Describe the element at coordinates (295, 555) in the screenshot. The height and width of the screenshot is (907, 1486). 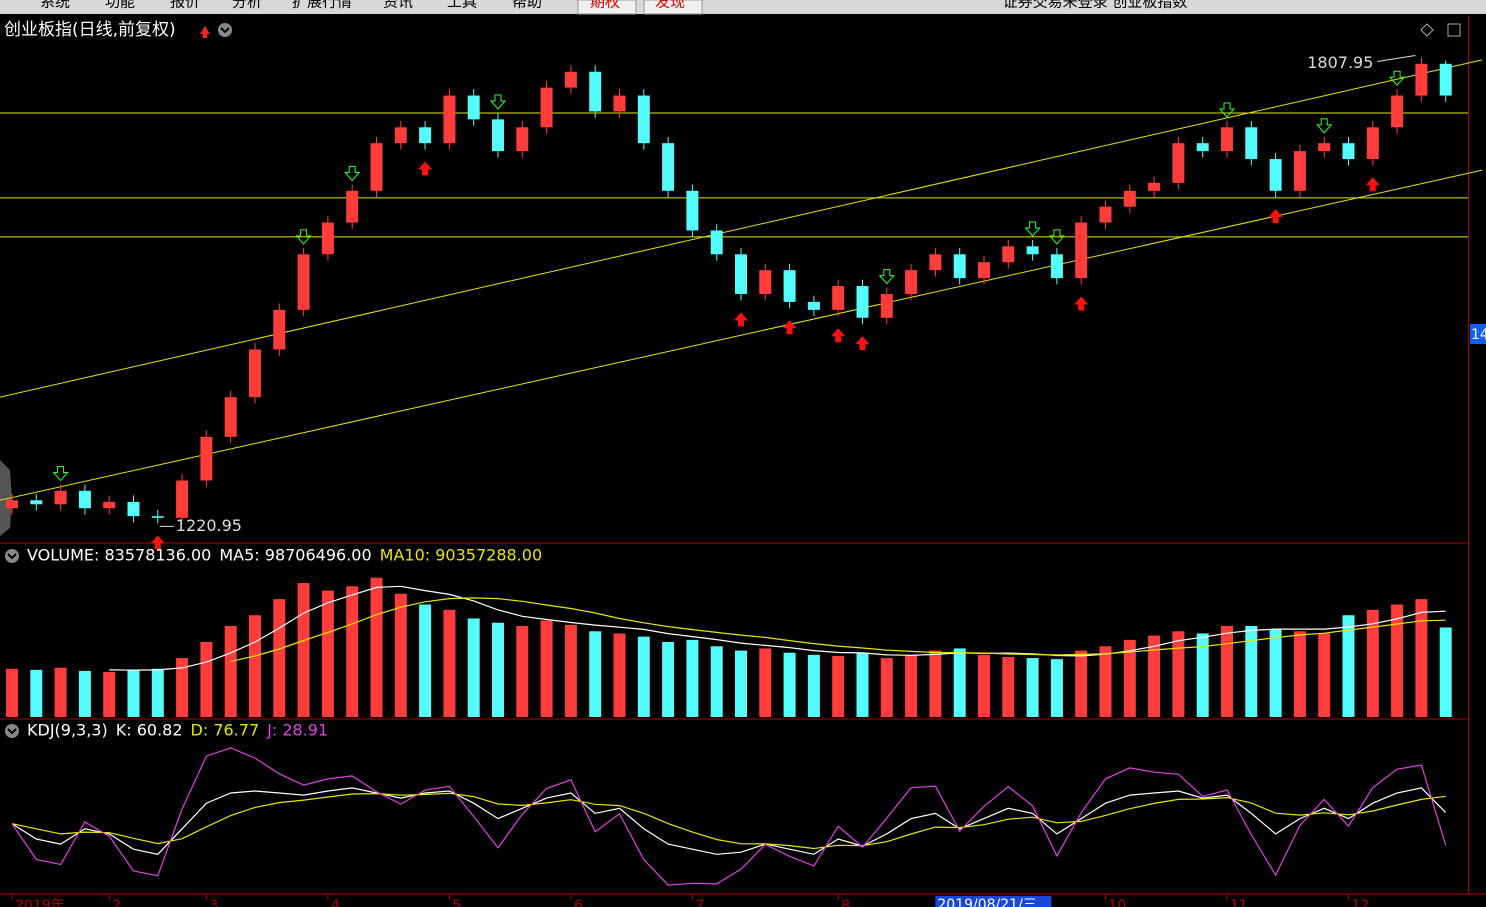
I see `legend-entry: MA5: 98706496.00` at that location.